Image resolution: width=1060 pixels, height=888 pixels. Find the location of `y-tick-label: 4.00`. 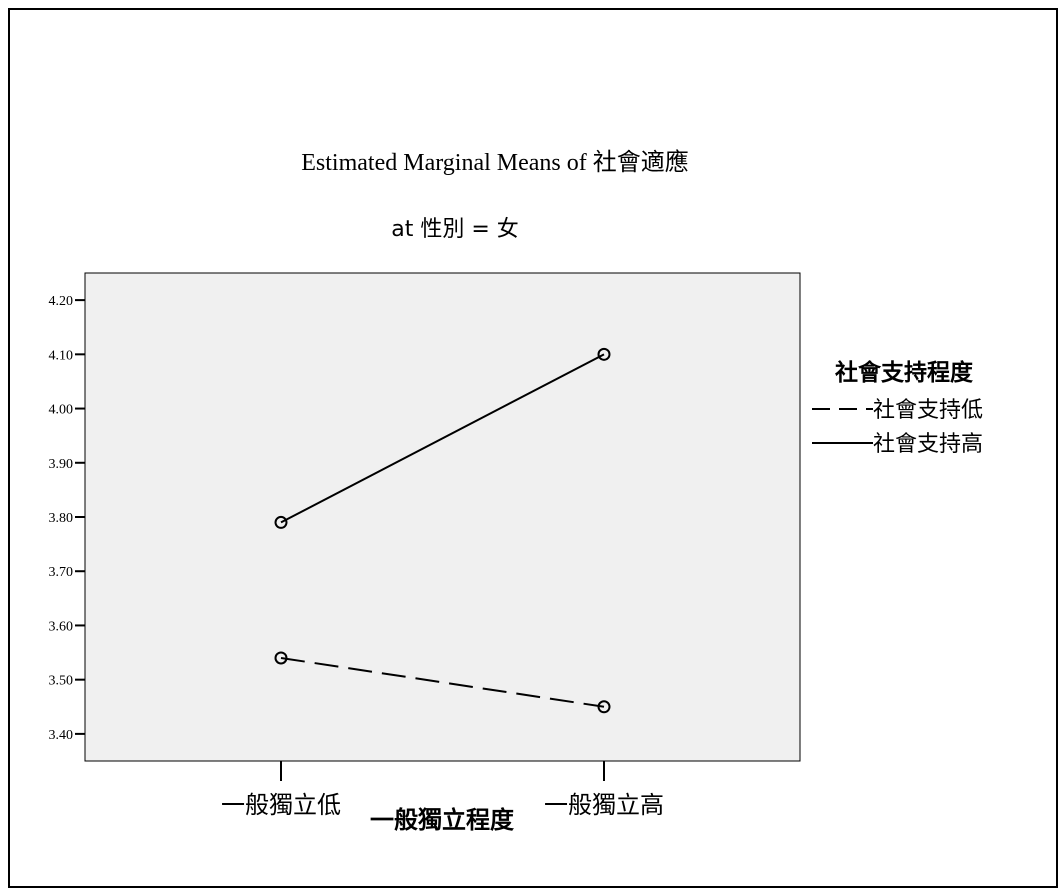

y-tick-label: 4.00 is located at coordinates (61, 410).